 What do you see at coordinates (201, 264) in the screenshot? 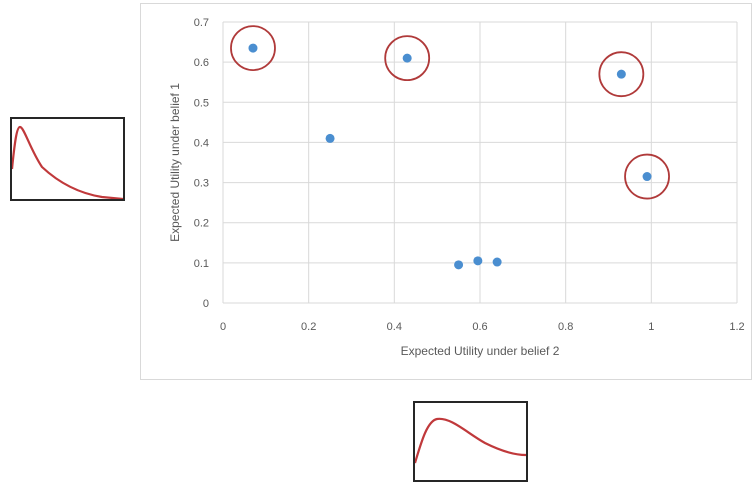
I see `y-tick-label: 0.1` at bounding box center [201, 264].